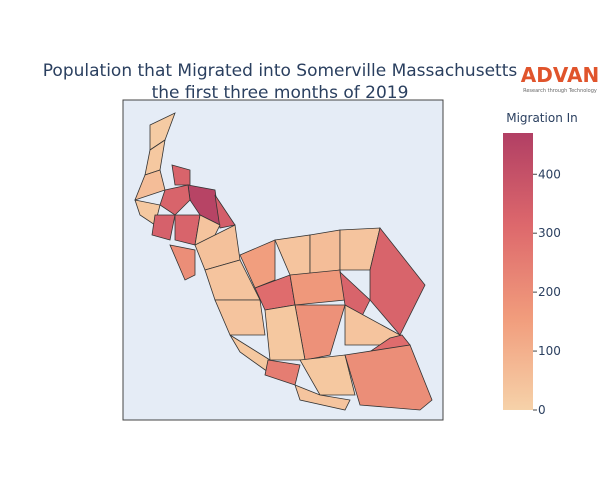 This screenshot has width=600, height=504. Describe the element at coordinates (560, 75) in the screenshot. I see `logo-name: ADVAN` at that location.